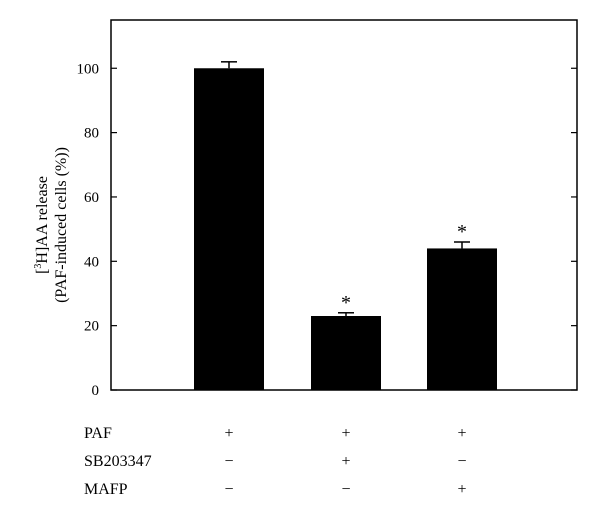 This screenshot has height=532, width=600. I want to click on condition-label: PAF, so click(98, 433).